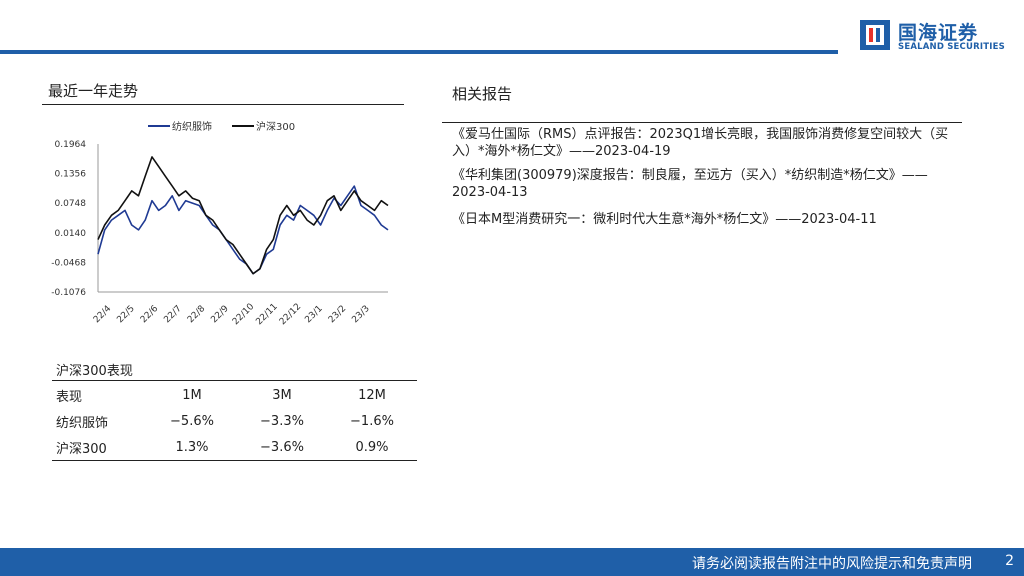 This screenshot has width=1024, height=576. Describe the element at coordinates (702, 122) in the screenshot. I see `reports-title-rule` at that location.